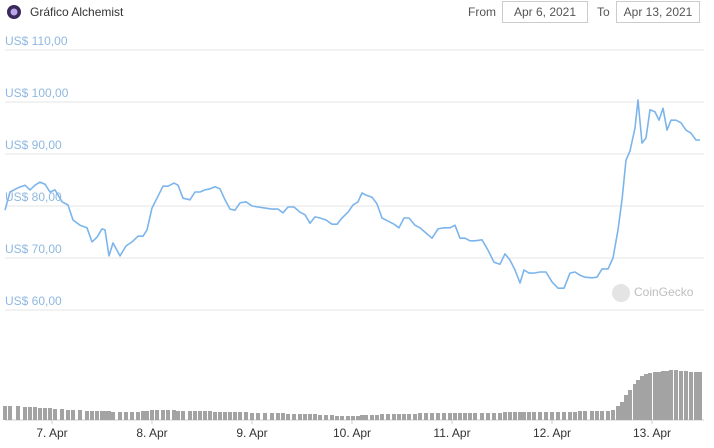  I want to click on from-date-input: Apr 6, 2021, so click(545, 12).